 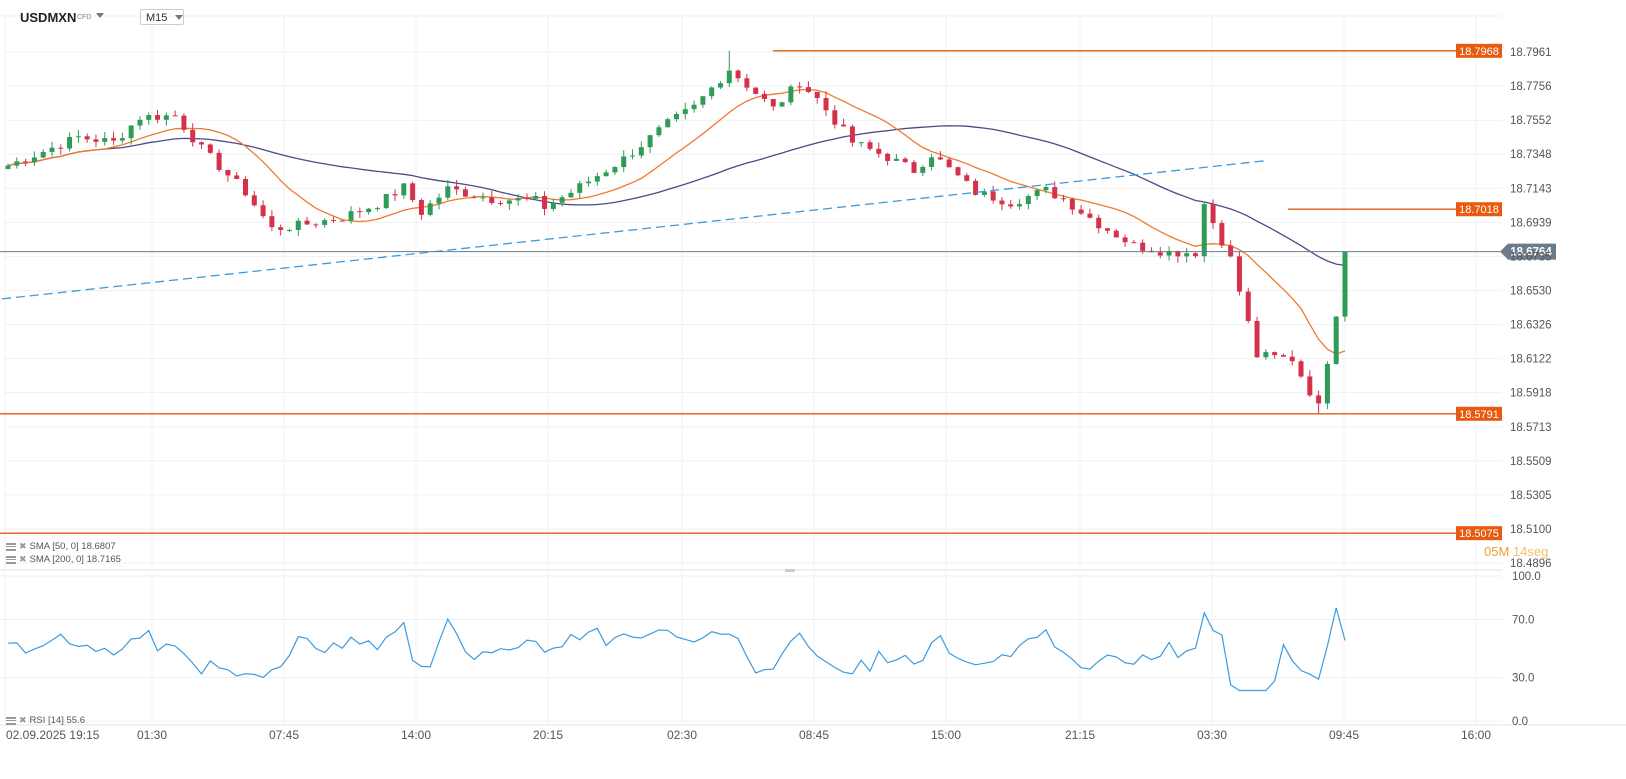 I want to click on timeframe-select: M15, so click(x=162, y=17).